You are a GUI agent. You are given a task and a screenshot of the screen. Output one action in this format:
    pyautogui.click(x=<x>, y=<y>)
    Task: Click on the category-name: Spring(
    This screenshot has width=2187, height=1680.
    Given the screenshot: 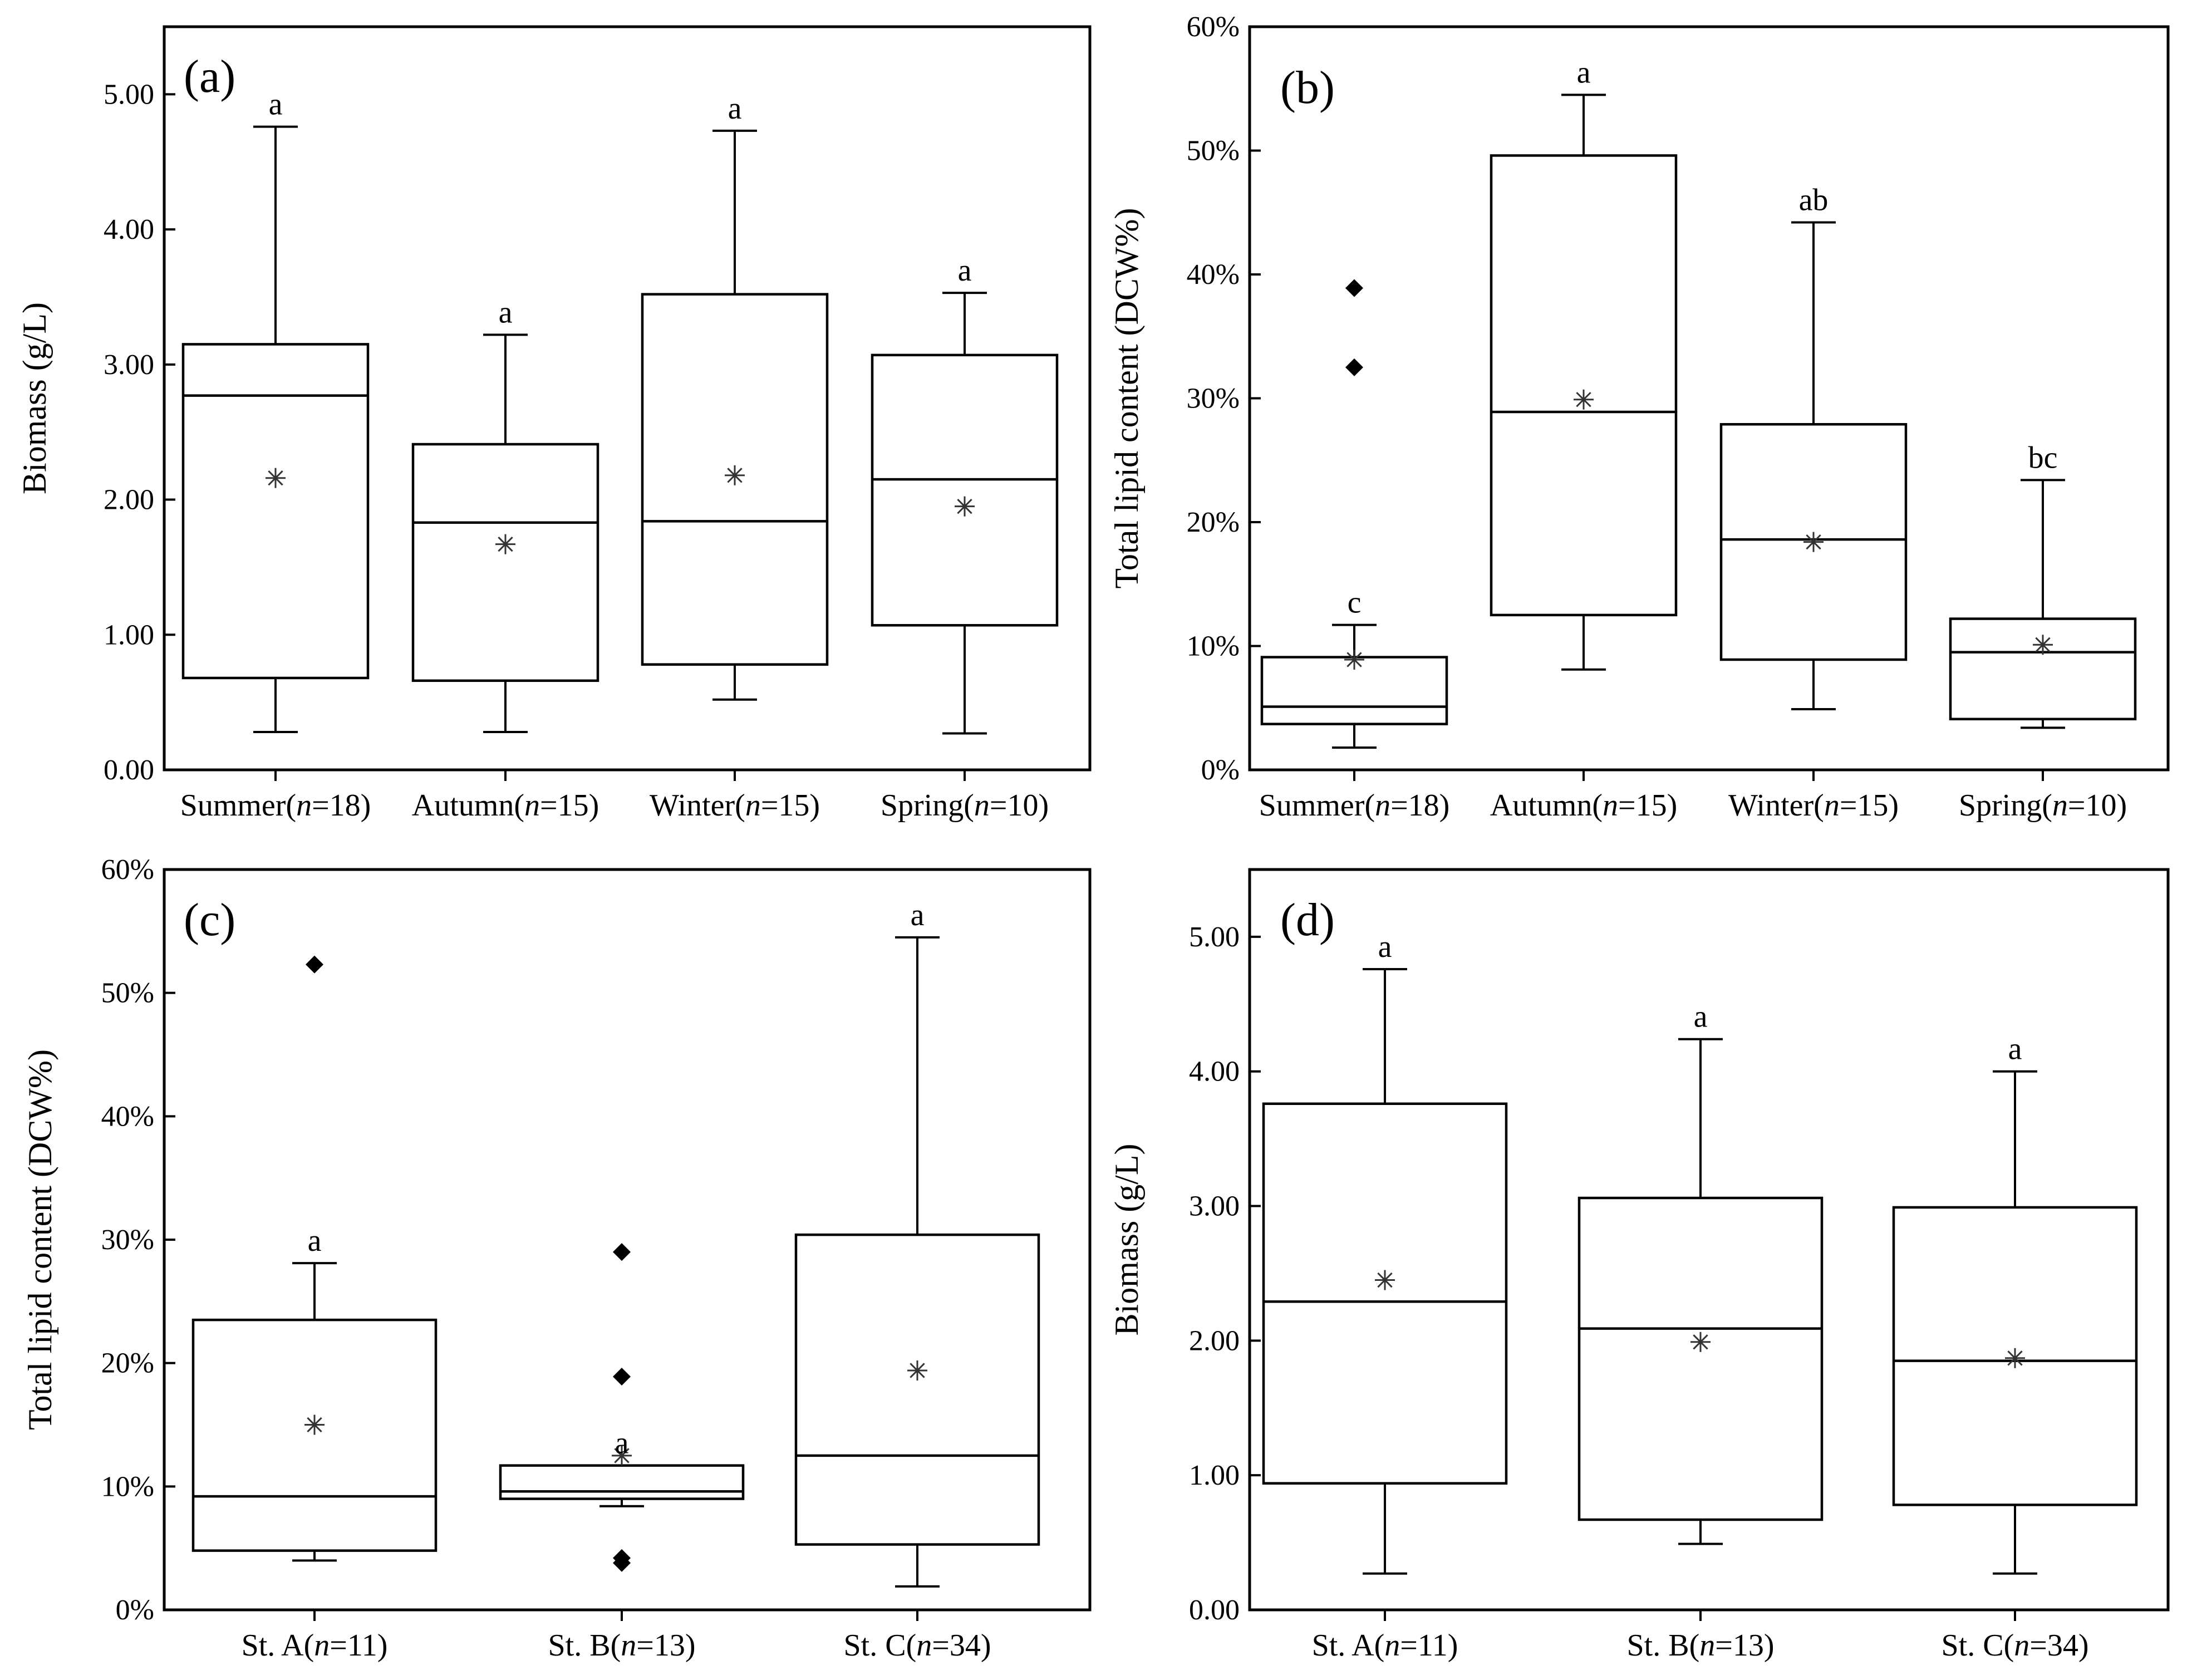 What is the action you would take?
    pyautogui.click(x=927, y=806)
    